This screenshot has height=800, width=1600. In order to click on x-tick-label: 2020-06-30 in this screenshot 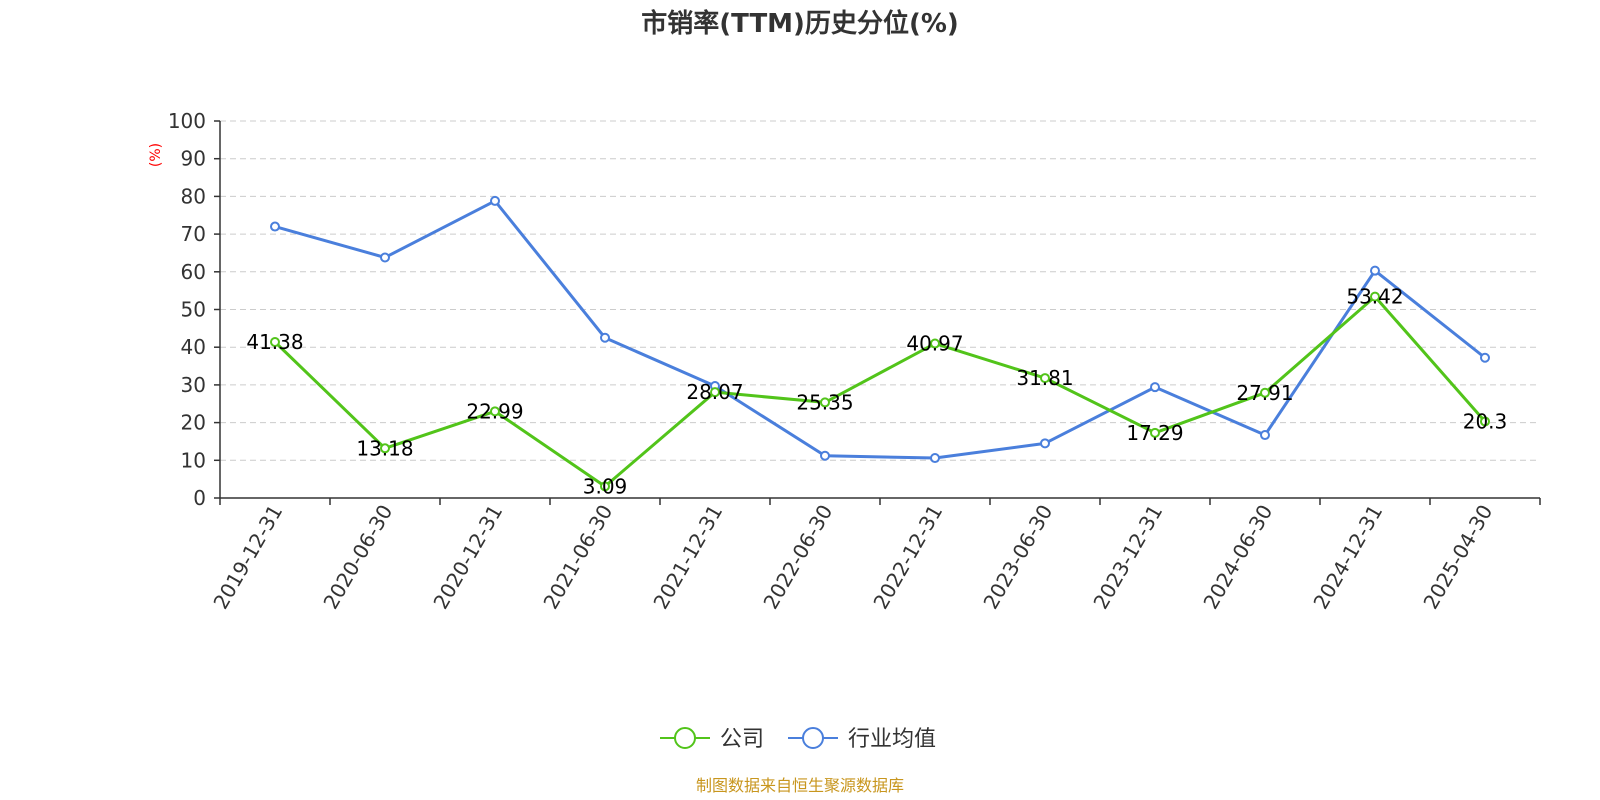, I will do `click(357, 557)`.